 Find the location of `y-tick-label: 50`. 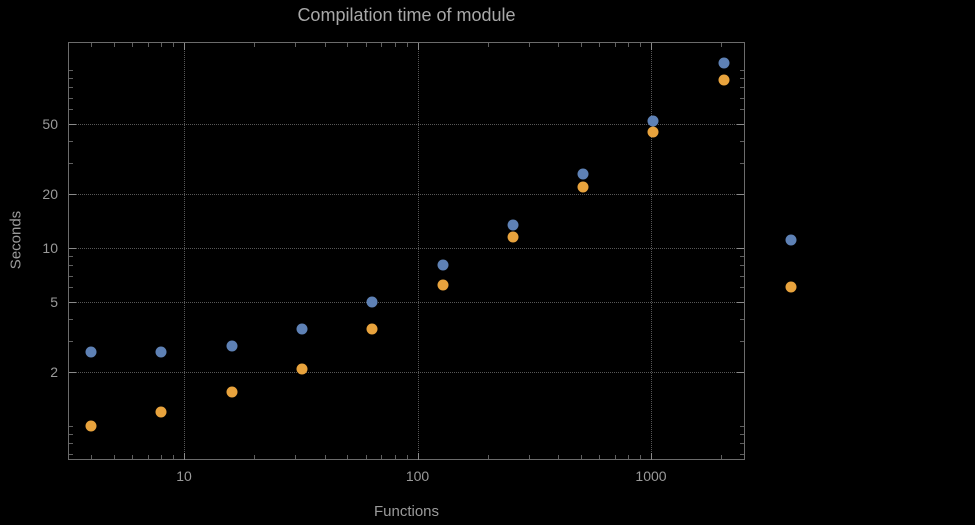

y-tick-label: 50 is located at coordinates (50, 123).